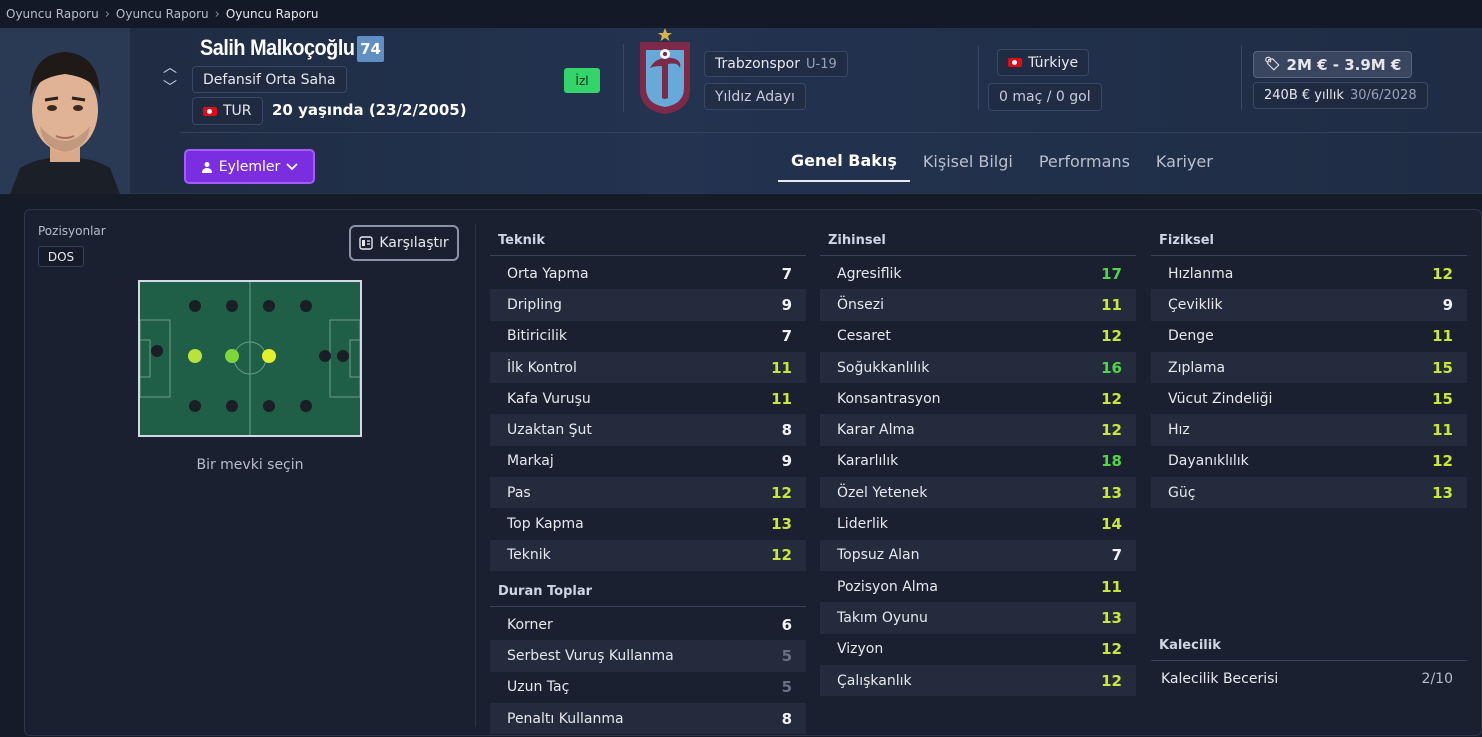 This screenshot has height=737, width=1482. I want to click on value-chip: 🏷 2M € - 3.9M €, so click(1333, 64).